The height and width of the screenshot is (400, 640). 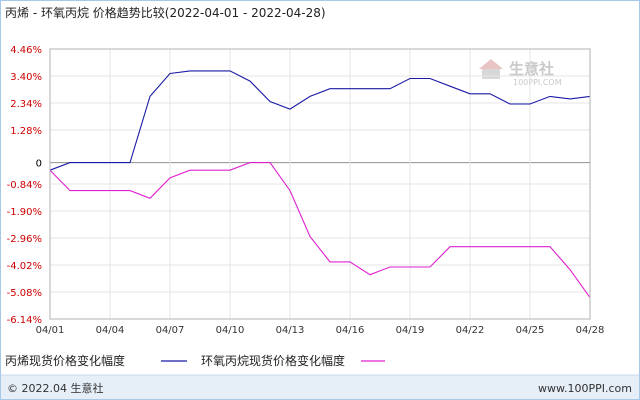 I want to click on x-tick-label: 04/16, so click(x=350, y=330).